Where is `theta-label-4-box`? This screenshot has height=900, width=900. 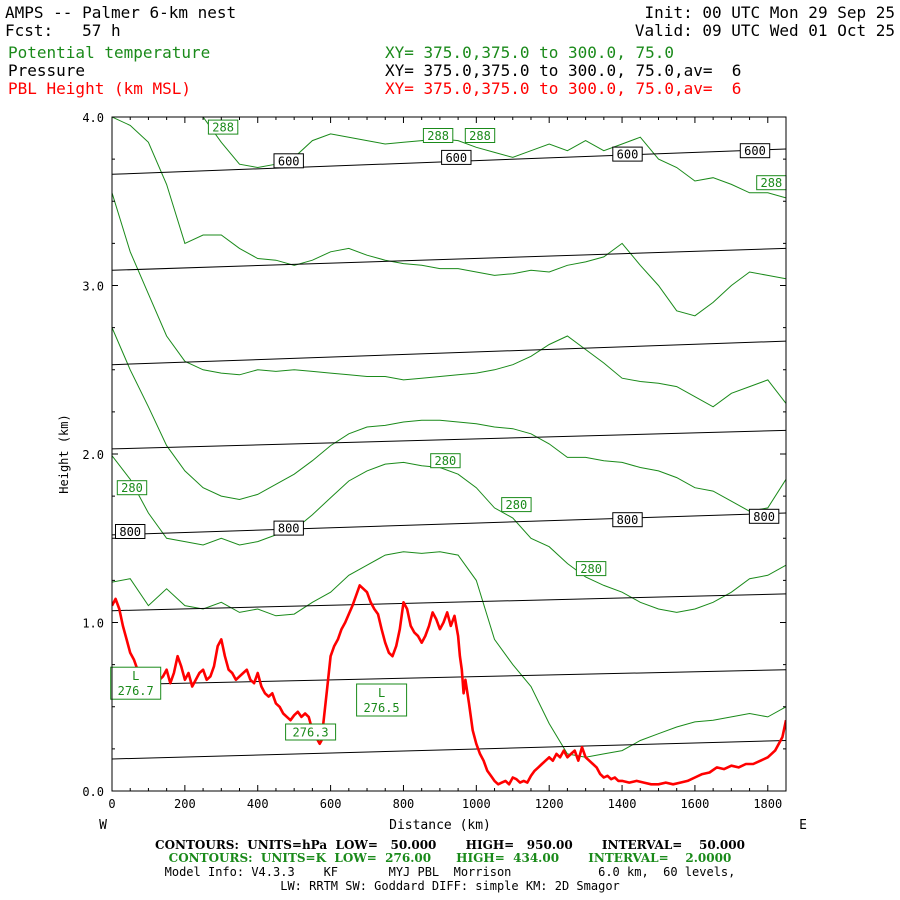
theta-label-4-box is located at coordinates (132, 488).